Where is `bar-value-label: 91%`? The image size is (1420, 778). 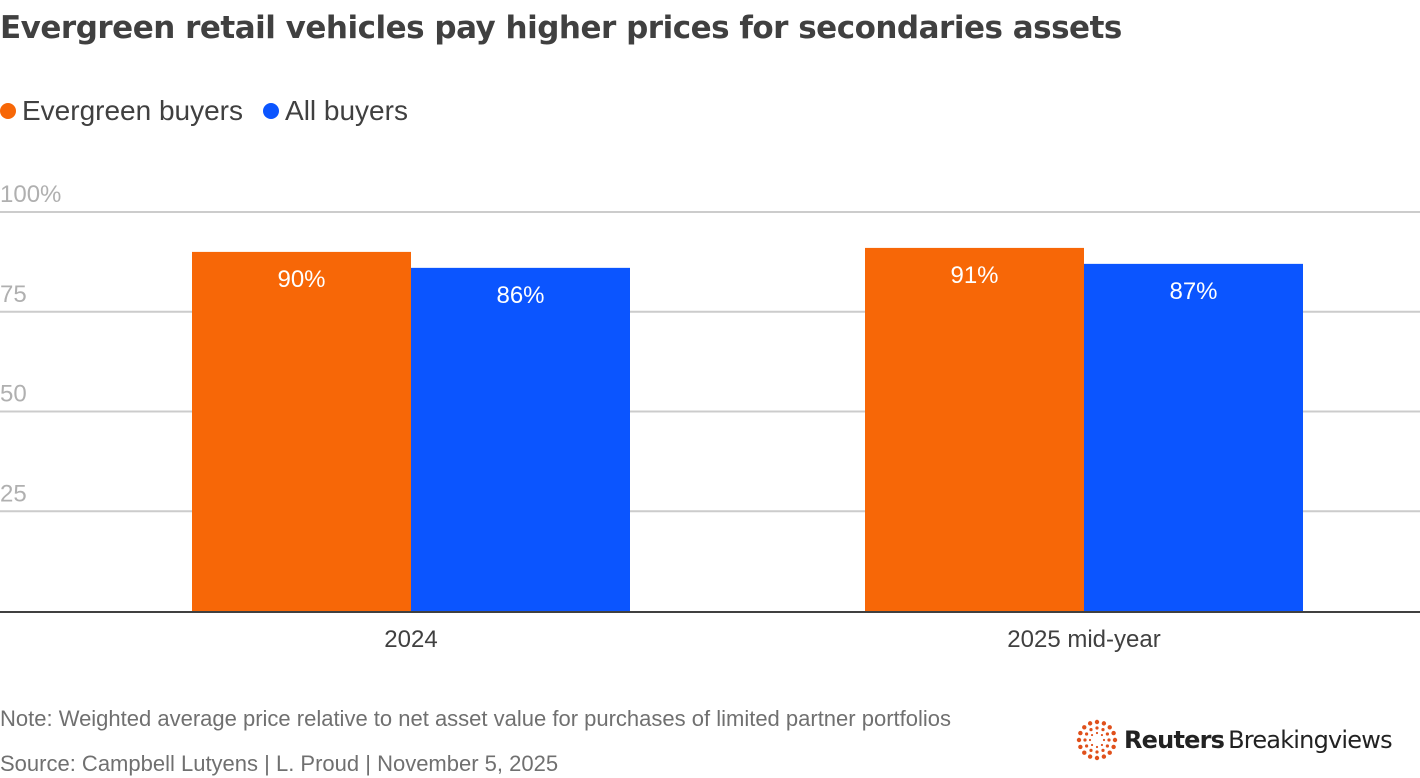
bar-value-label: 91% is located at coordinates (974, 275).